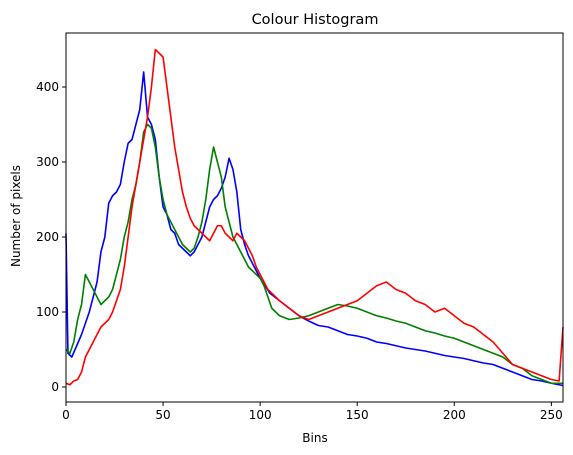 This screenshot has width=573, height=455. What do you see at coordinates (55, 387) in the screenshot?
I see `y-tick-label: 0` at bounding box center [55, 387].